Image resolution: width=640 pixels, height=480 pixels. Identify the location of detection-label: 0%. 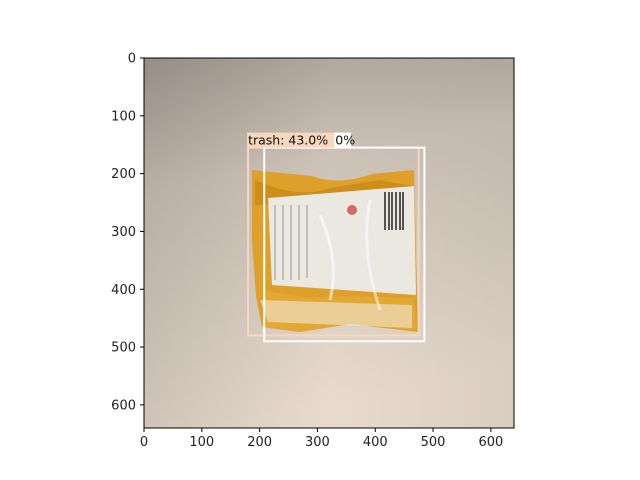
(345, 140).